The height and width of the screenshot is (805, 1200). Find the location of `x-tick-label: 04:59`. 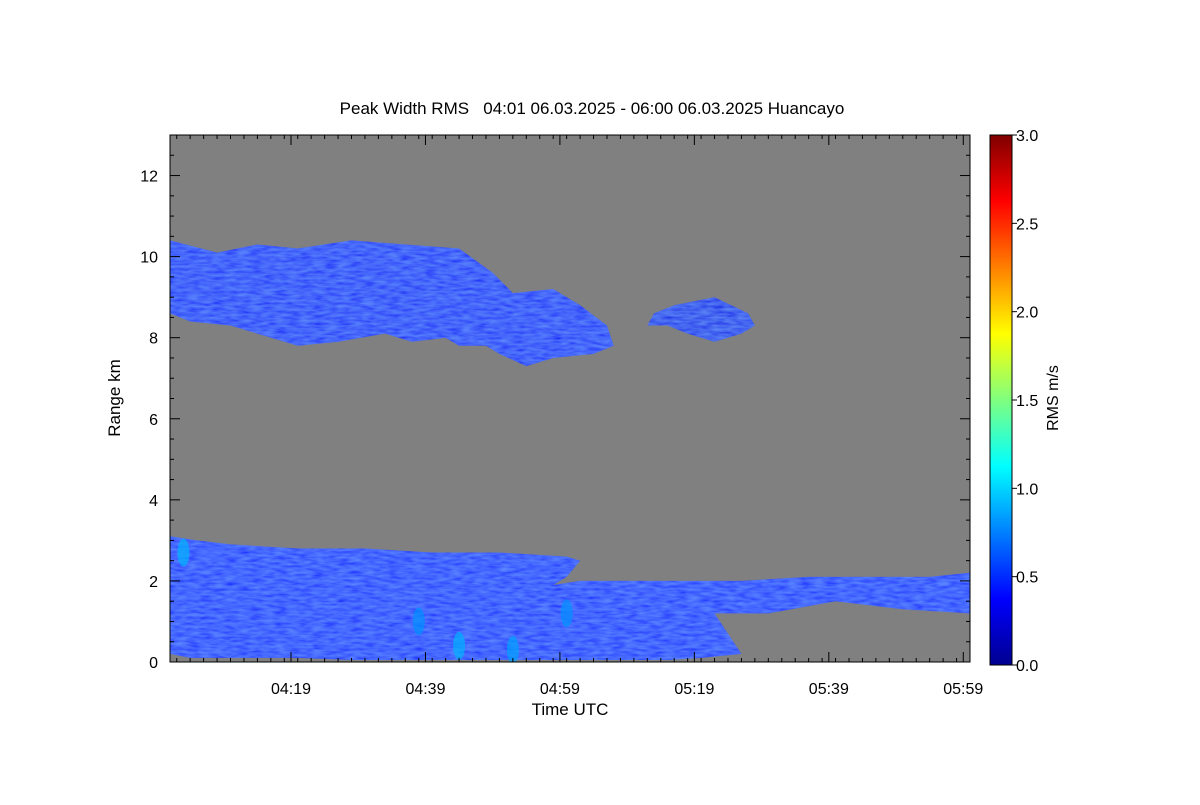

x-tick-label: 04:59 is located at coordinates (560, 689).